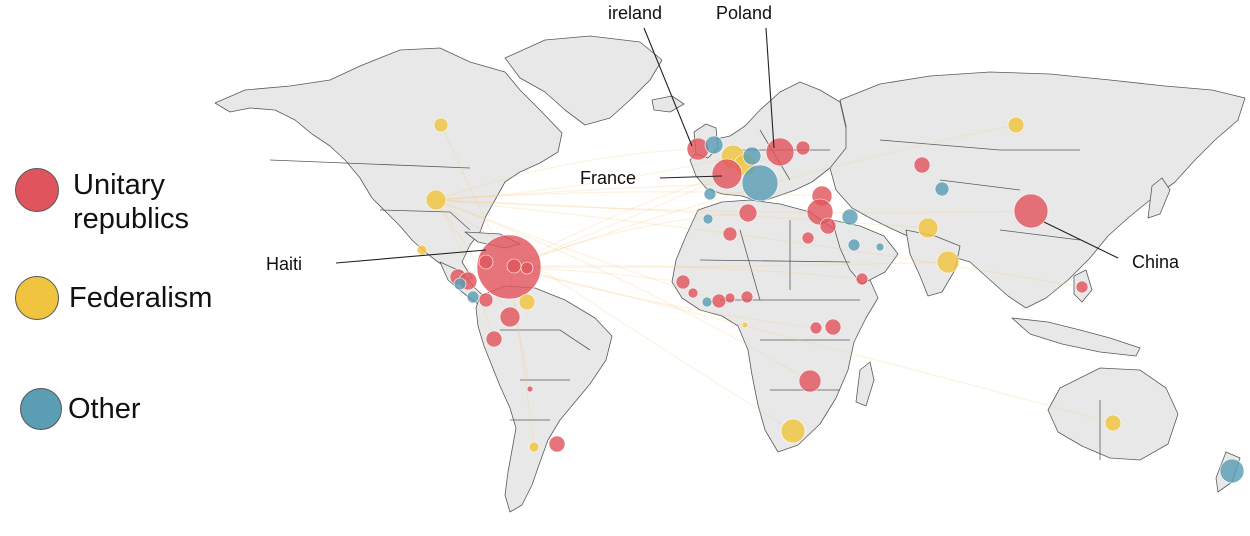  What do you see at coordinates (608, 178) in the screenshot?
I see `france-callout-label: France` at bounding box center [608, 178].